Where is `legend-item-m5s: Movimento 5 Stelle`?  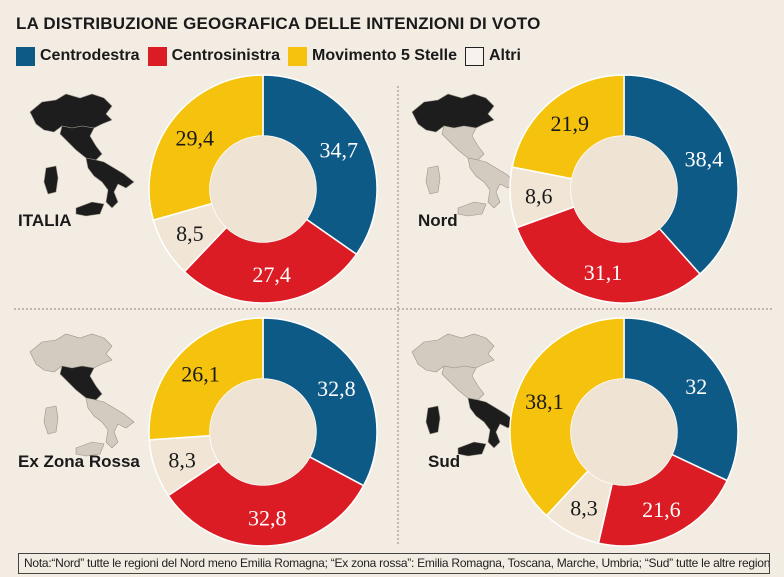
legend-item-m5s: Movimento 5 Stelle is located at coordinates (372, 56).